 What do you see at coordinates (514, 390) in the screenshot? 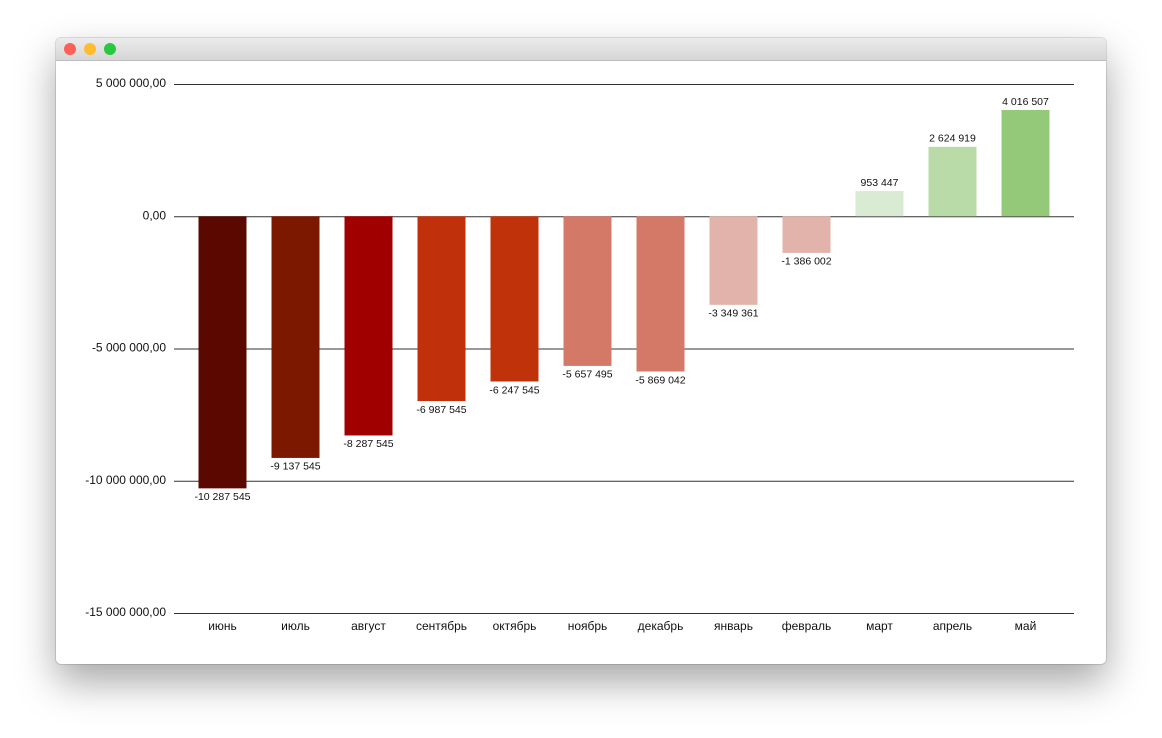
I see `value-label: -6 247 545` at bounding box center [514, 390].